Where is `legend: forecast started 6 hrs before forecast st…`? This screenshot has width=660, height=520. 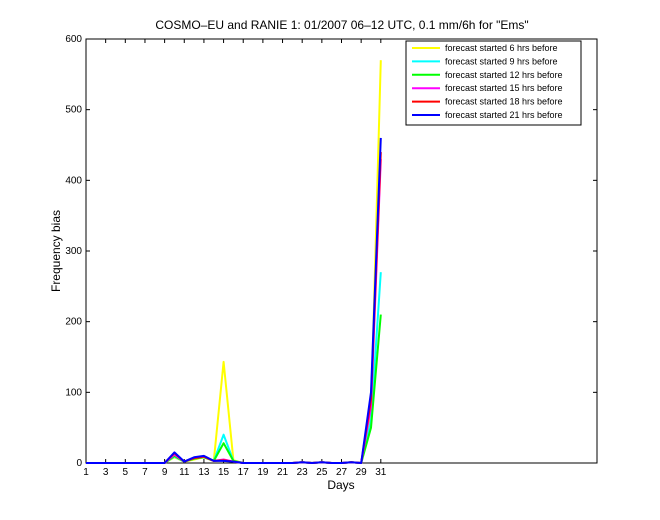
legend: forecast started 6 hrs before forecast st… is located at coordinates (493, 83).